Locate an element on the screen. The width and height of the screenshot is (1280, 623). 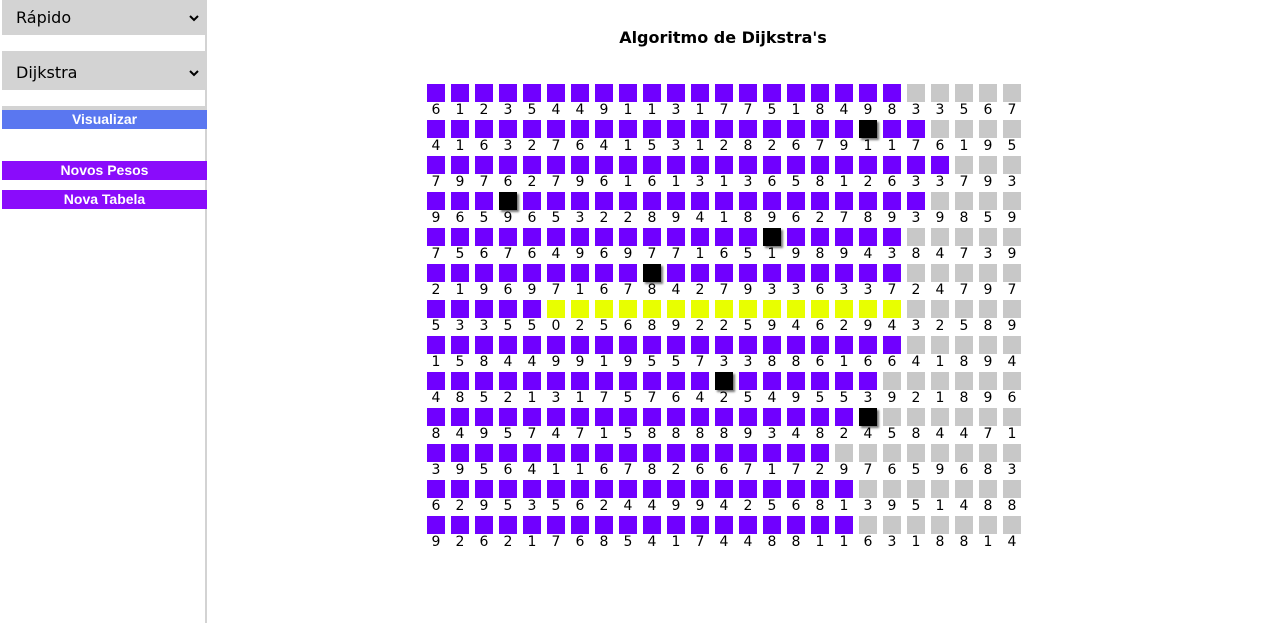
new-weights-button: Novos Pesos is located at coordinates (104, 170).